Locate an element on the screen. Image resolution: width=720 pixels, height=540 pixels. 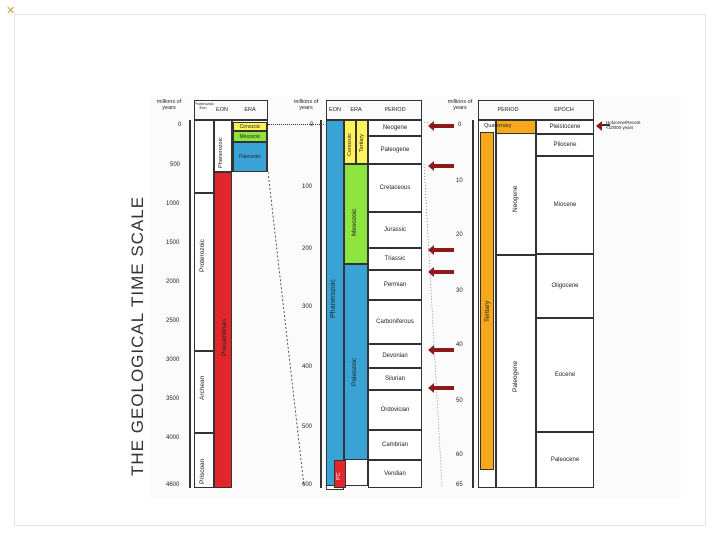
col3-tick-label: 60 is located at coordinates (459, 455).